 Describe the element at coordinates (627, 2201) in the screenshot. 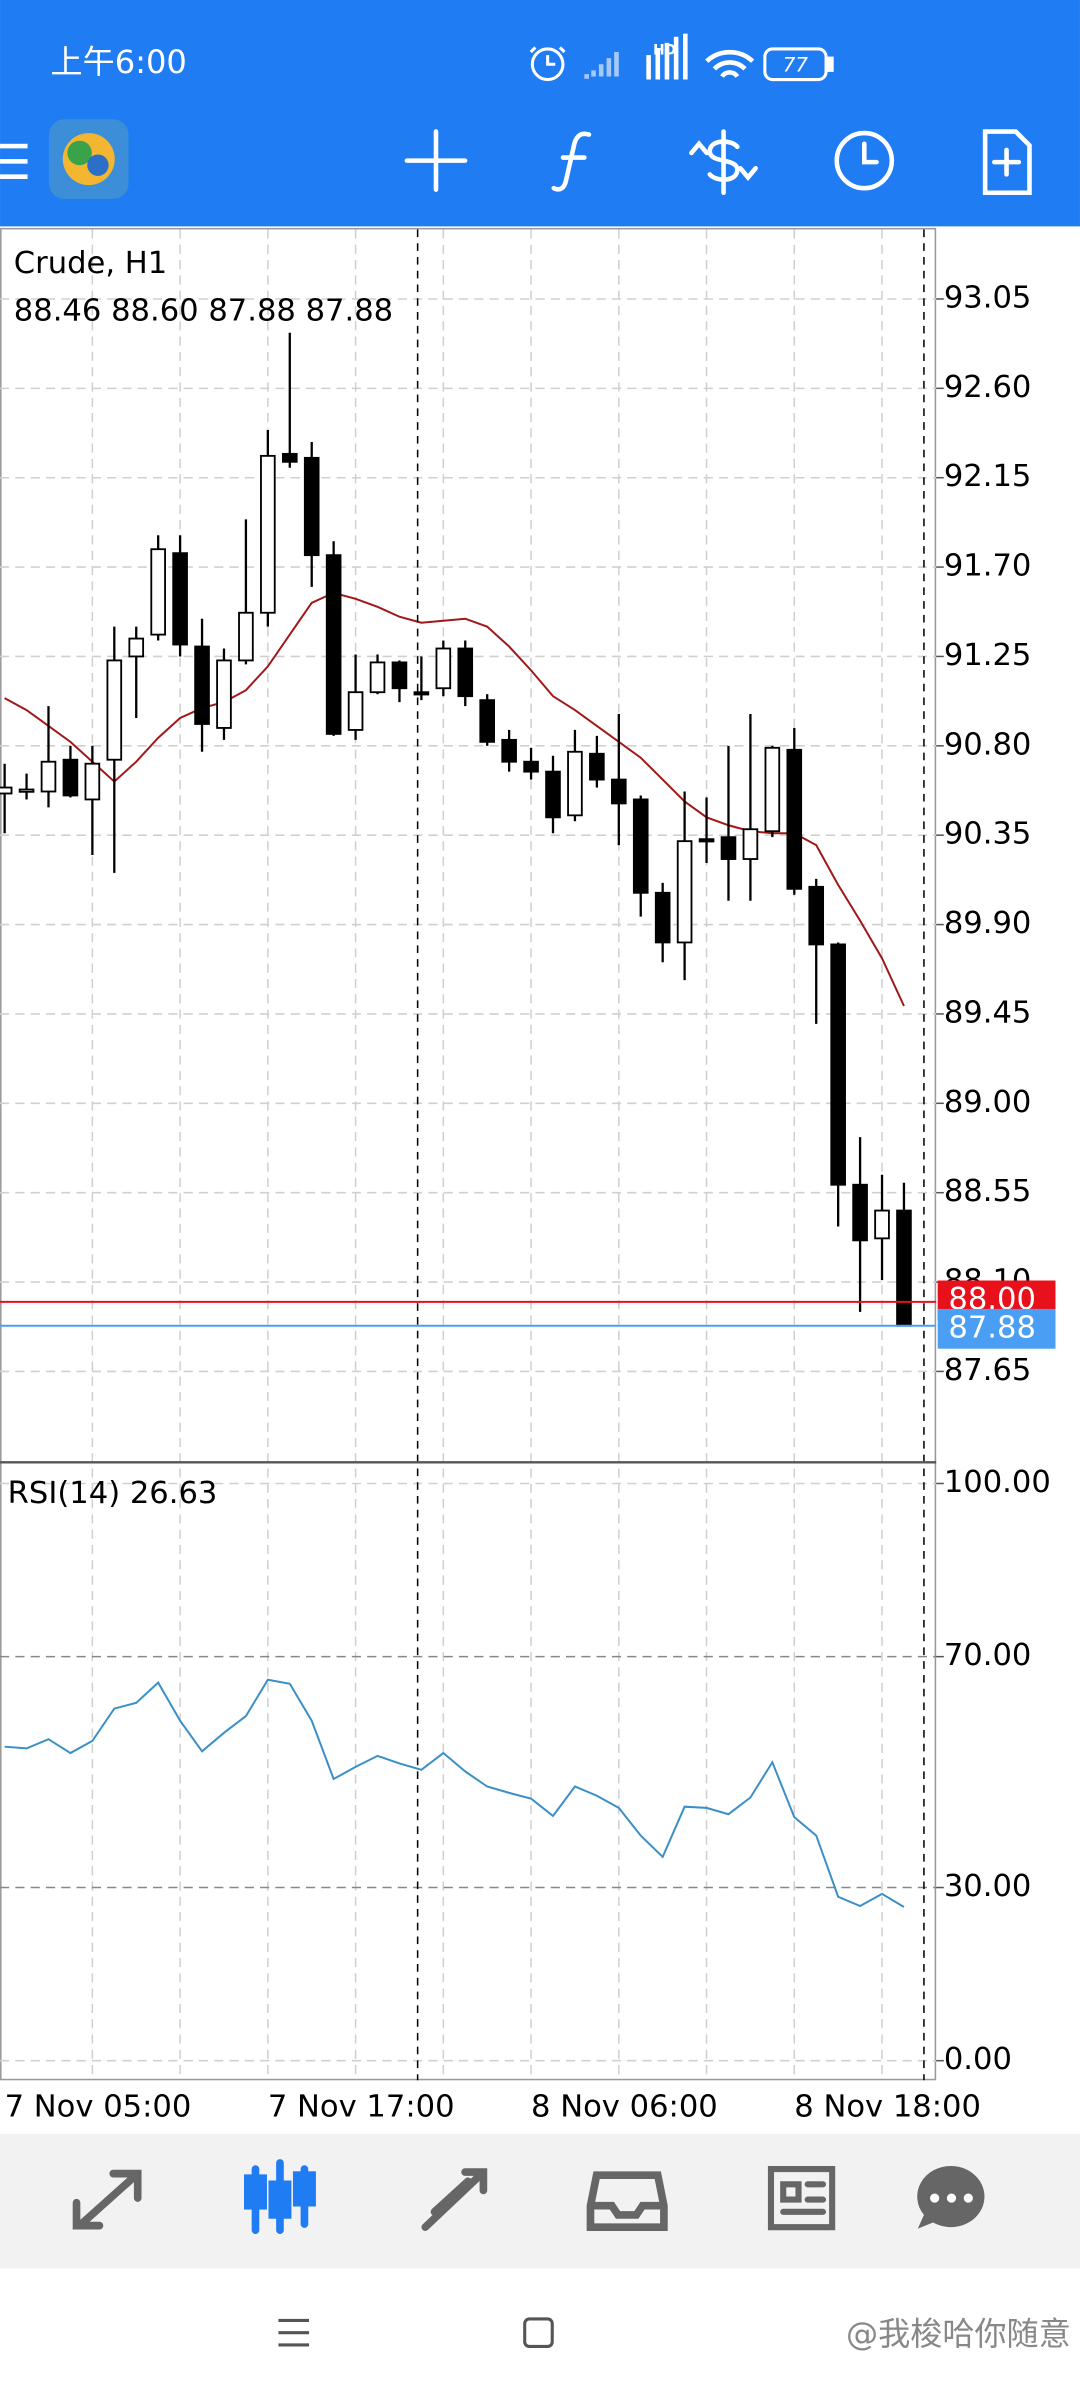

I see `nav-history` at that location.